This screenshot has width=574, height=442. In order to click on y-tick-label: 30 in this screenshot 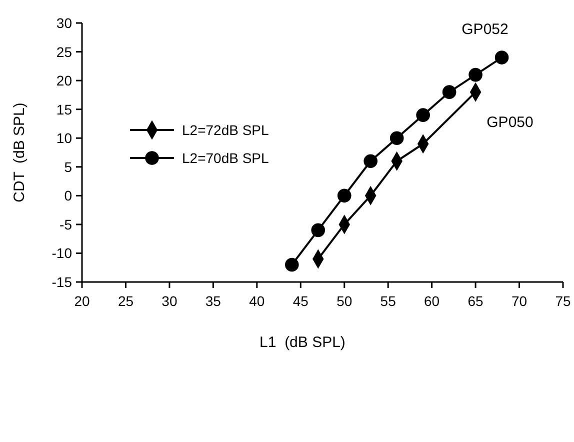, I will do `click(64, 23)`.